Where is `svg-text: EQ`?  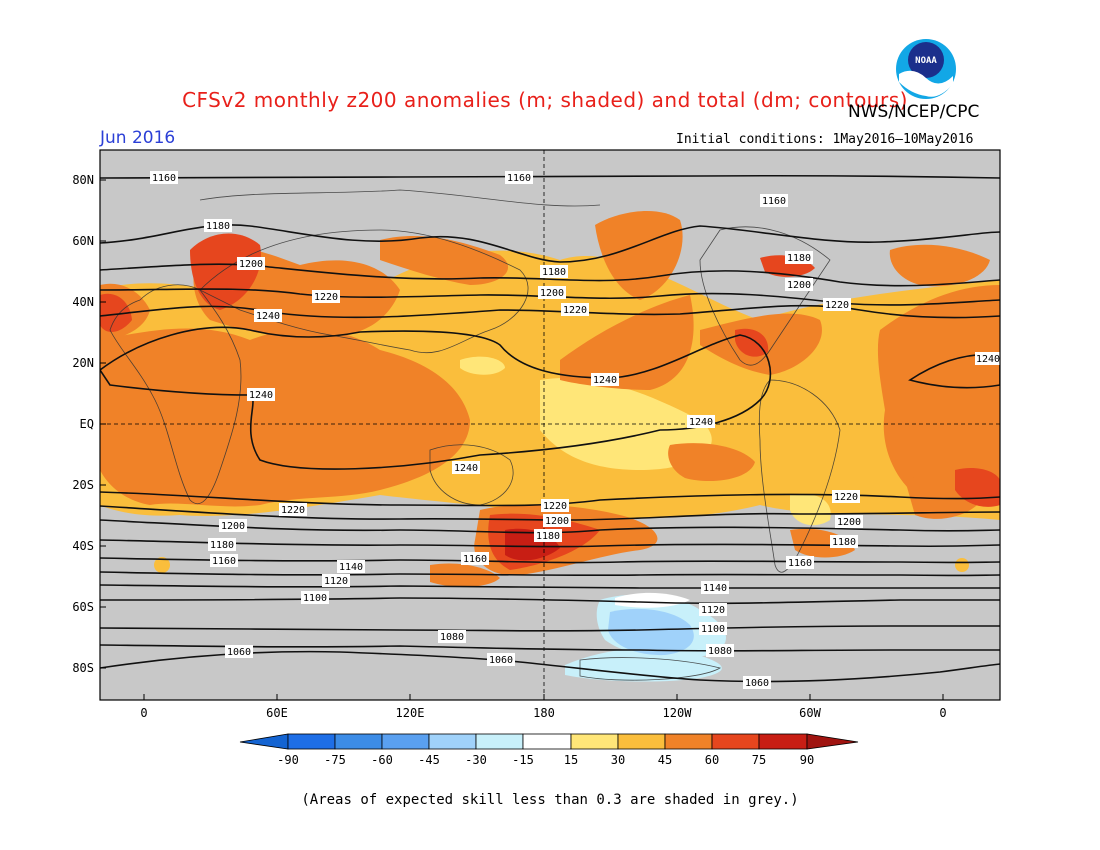
svg-text: EQ is located at coordinates (87, 424).